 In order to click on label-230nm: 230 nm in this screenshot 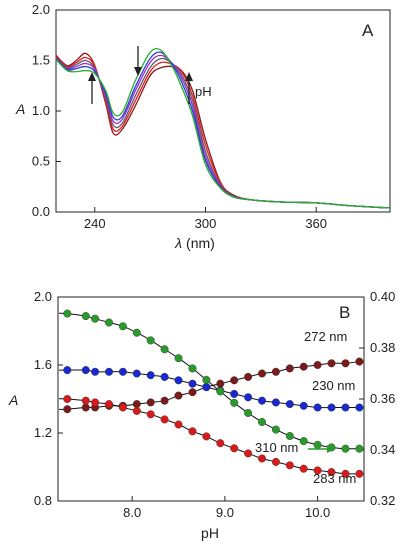, I will do `click(333, 385)`.